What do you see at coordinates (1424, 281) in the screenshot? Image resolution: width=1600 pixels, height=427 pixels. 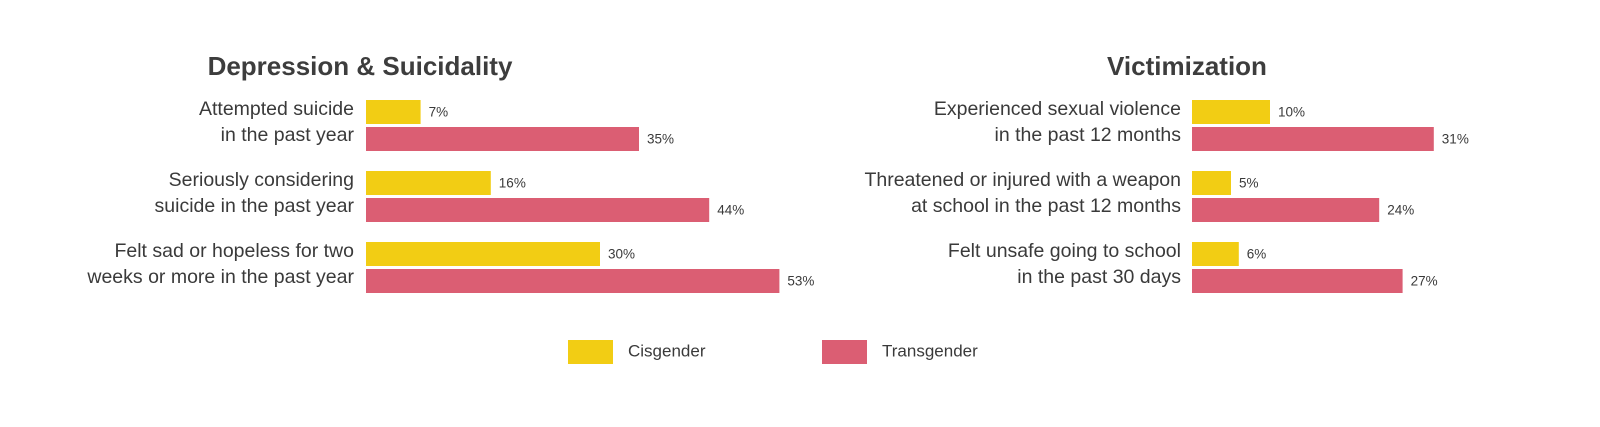 I see `data-label: 27%` at bounding box center [1424, 281].